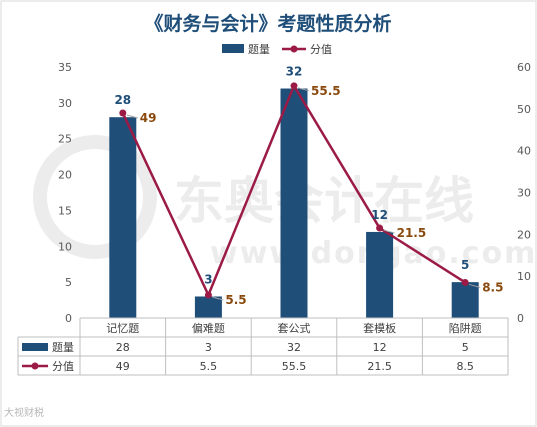 The image size is (537, 427). What do you see at coordinates (63, 366) in the screenshot?
I see `data-table-row-label-line: 分值` at bounding box center [63, 366].